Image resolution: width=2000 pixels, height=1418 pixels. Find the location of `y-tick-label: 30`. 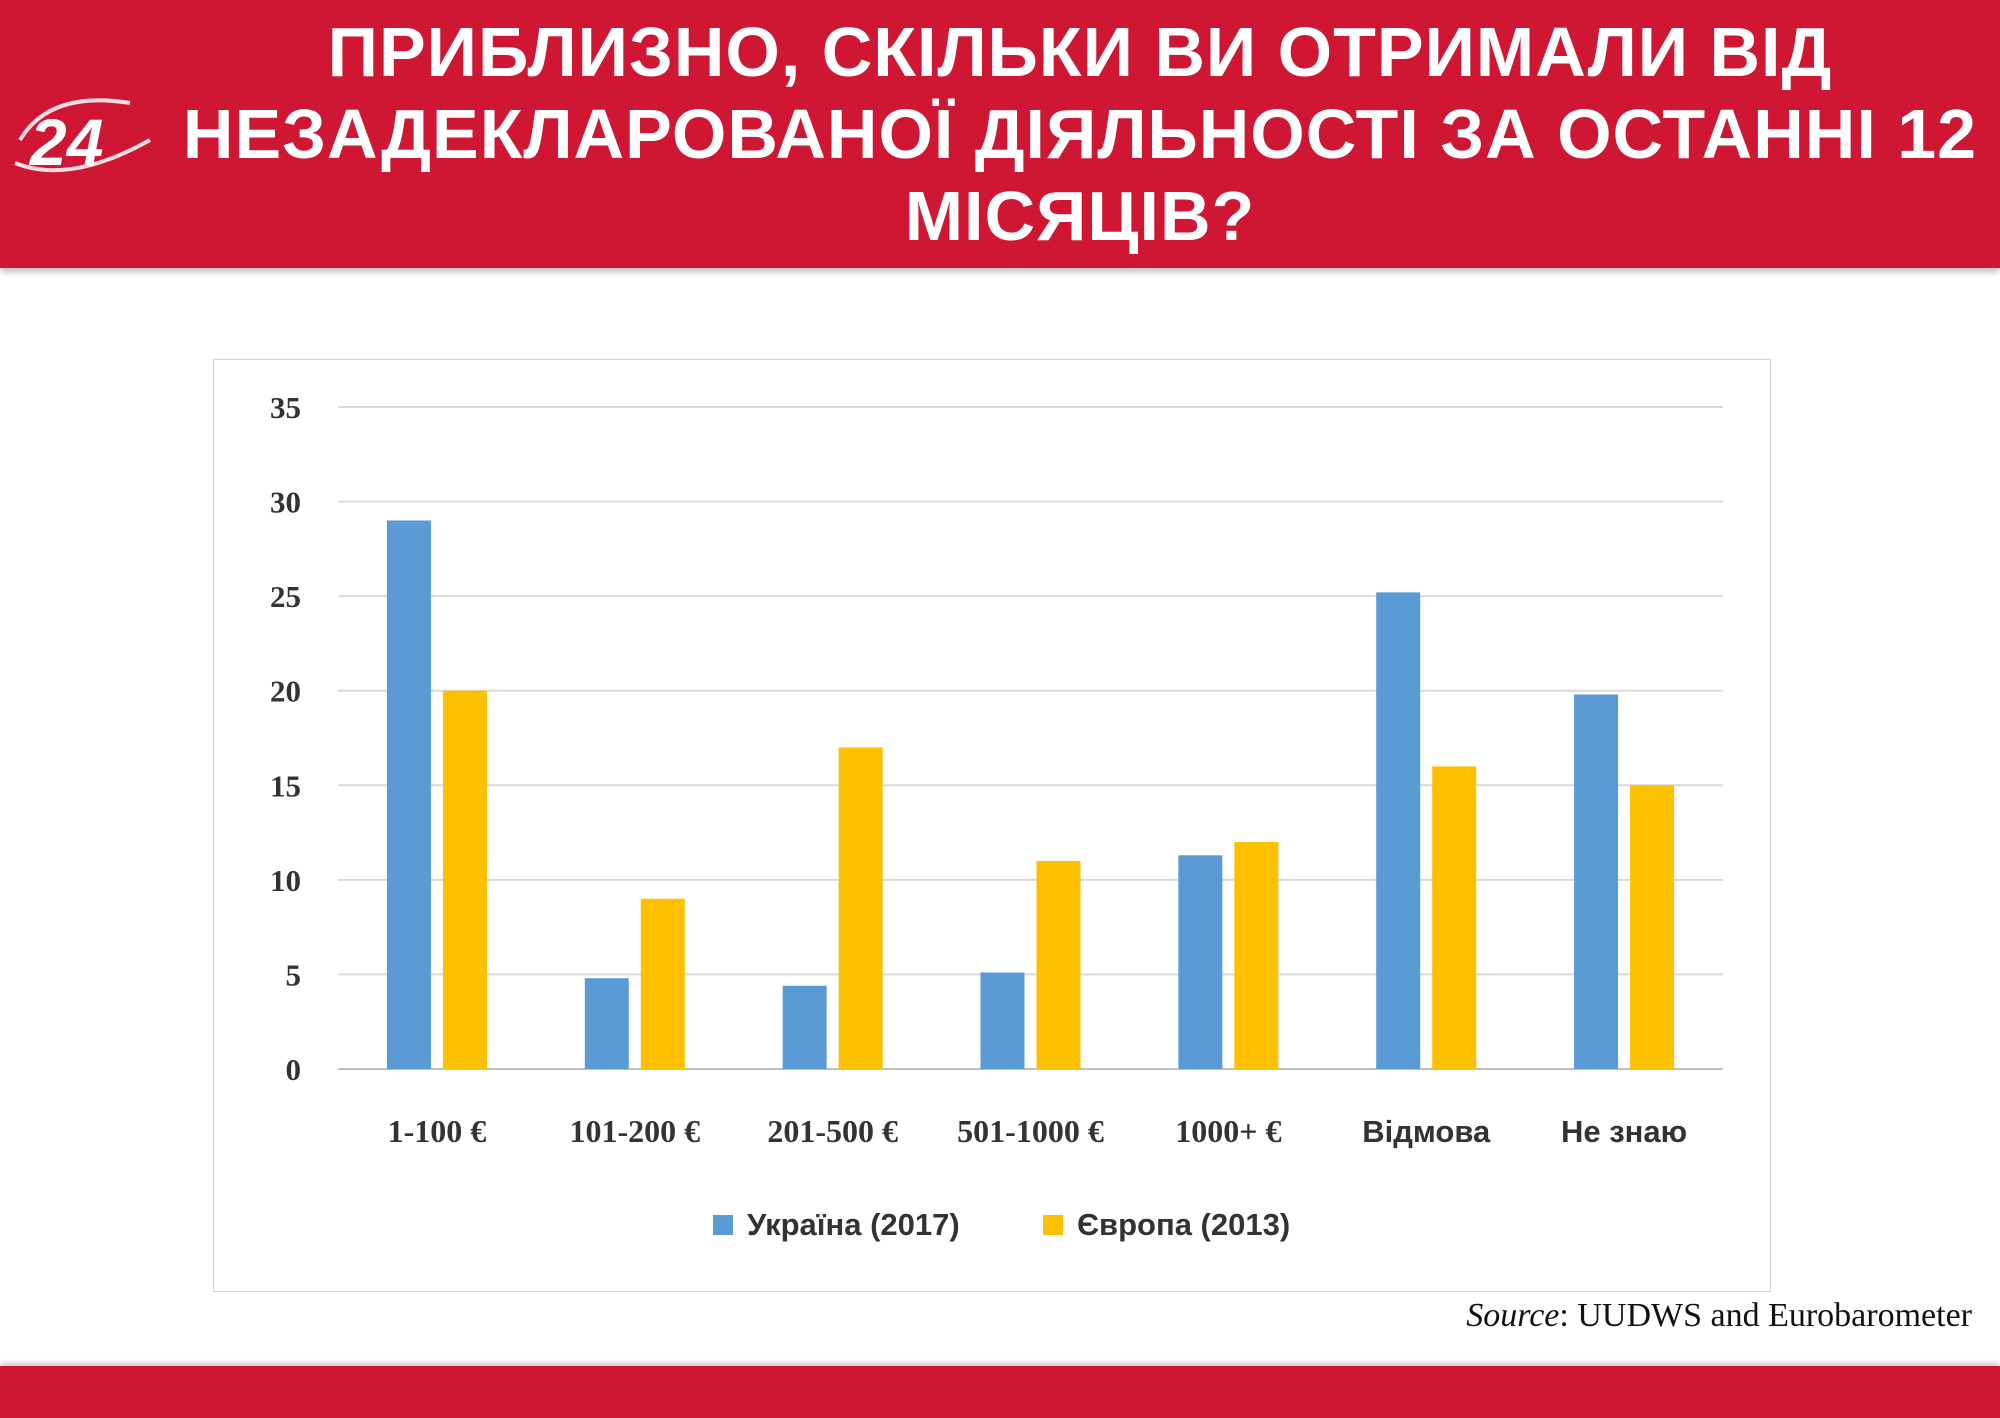

y-tick-label: 30 is located at coordinates (285, 502).